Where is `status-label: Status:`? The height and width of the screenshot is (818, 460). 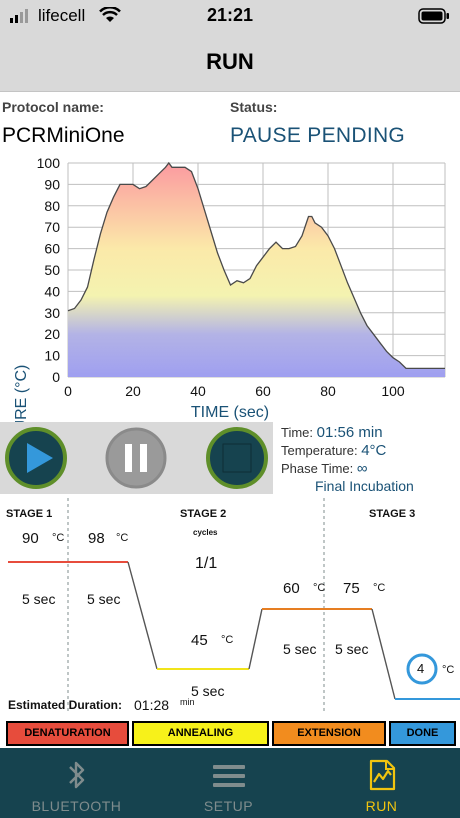 status-label: Status: is located at coordinates (254, 107).